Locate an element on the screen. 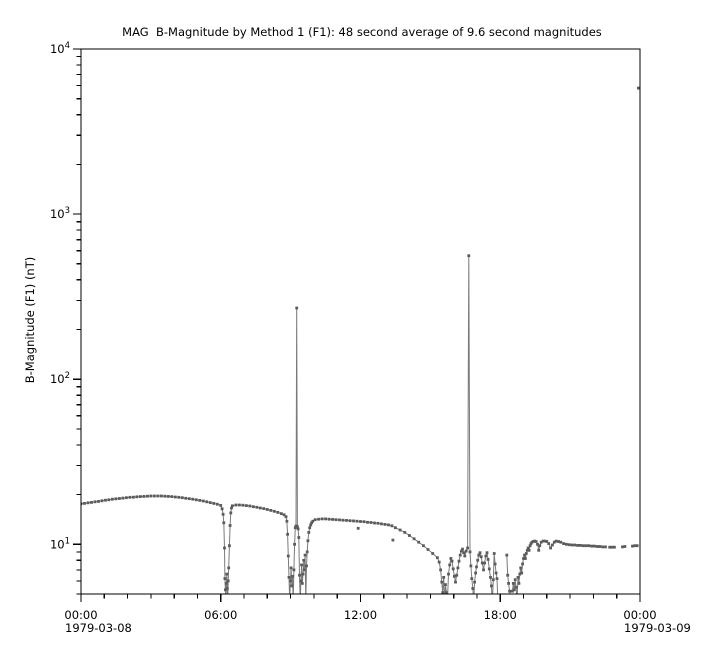 Image resolution: width=724 pixels, height=656 pixels. x-tick-label: 00:00 is located at coordinates (639, 615).